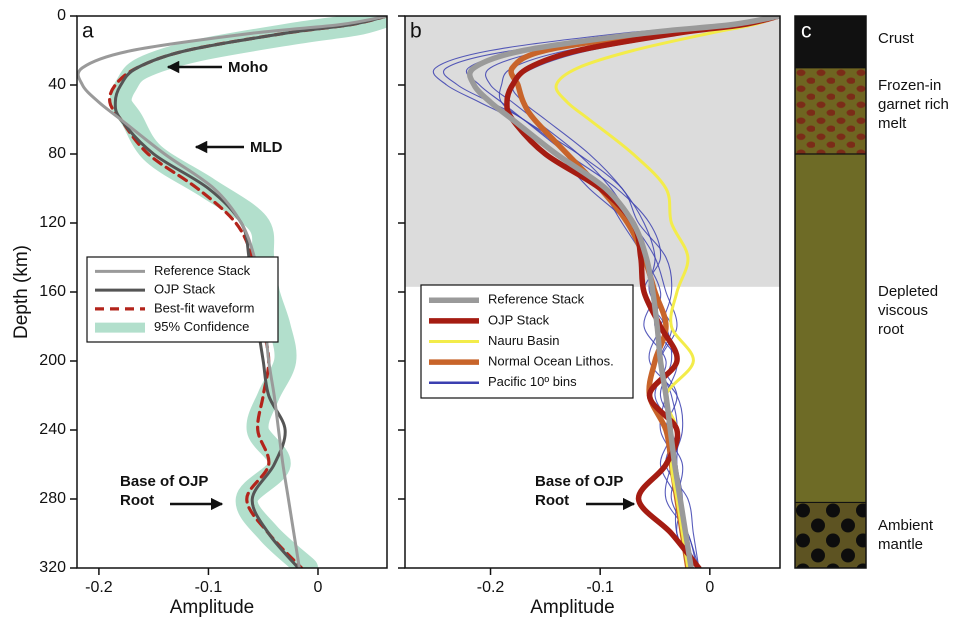 The width and height of the screenshot is (958, 622). What do you see at coordinates (52, 291) in the screenshot?
I see `y-tick-label: 160` at bounding box center [52, 291].